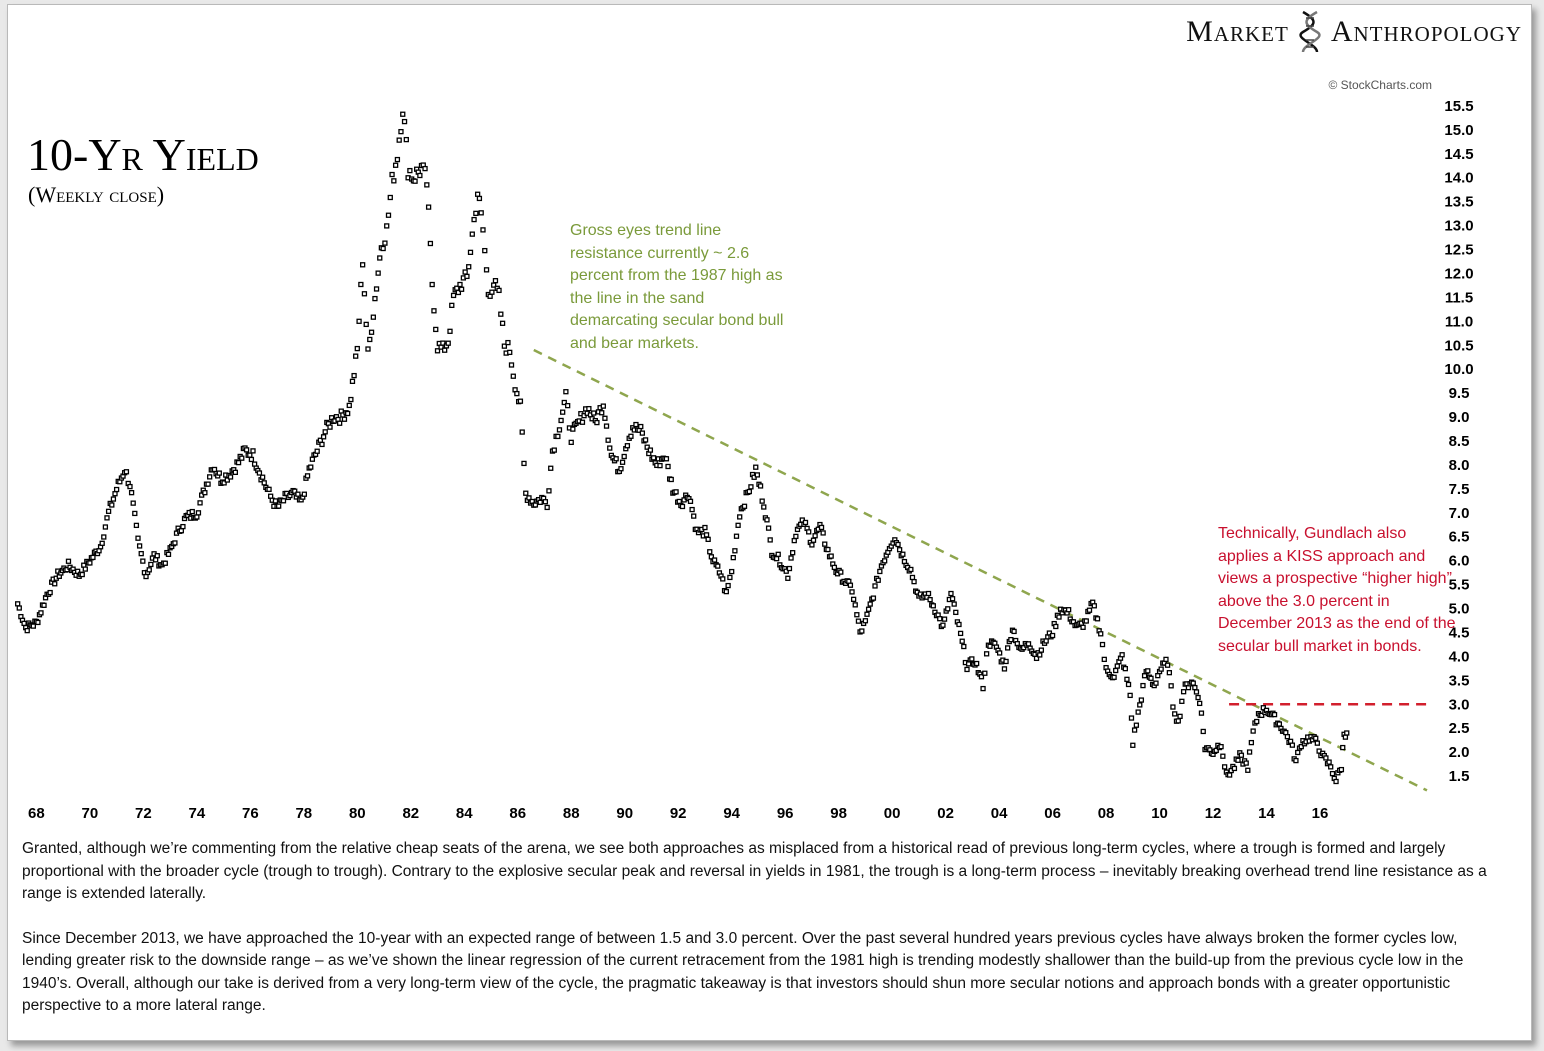  I want to click on y-tick-label: 10.0, so click(1458, 369).